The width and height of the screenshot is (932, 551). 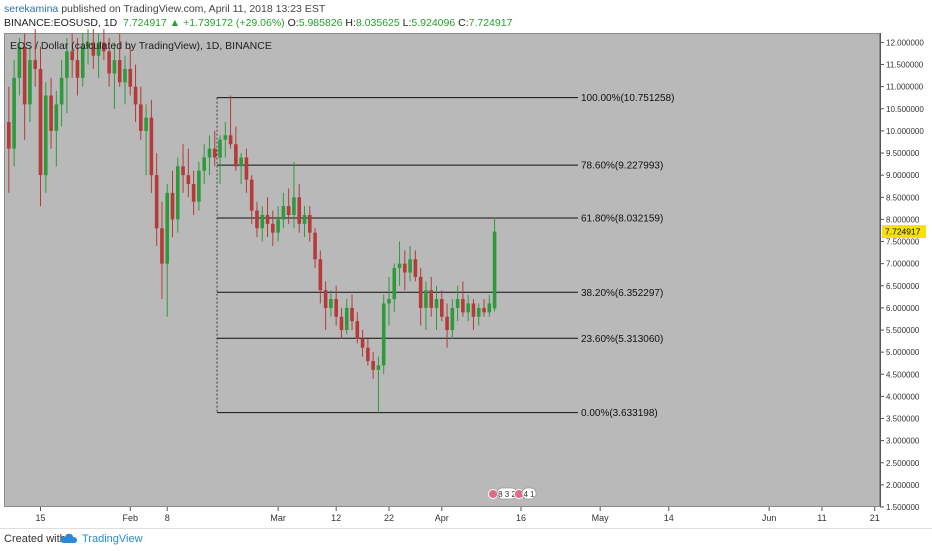 What do you see at coordinates (35, 539) in the screenshot?
I see `footer-created-text: Created with` at bounding box center [35, 539].